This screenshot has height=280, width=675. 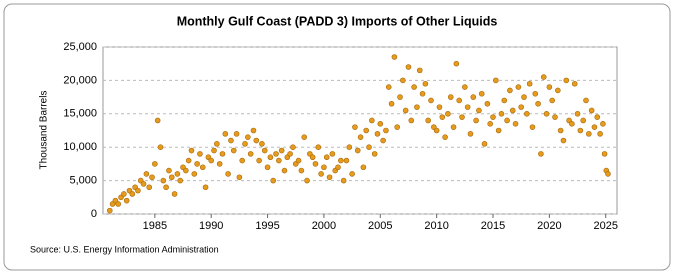 I want to click on x-tick-label: 1995, so click(x=267, y=226).